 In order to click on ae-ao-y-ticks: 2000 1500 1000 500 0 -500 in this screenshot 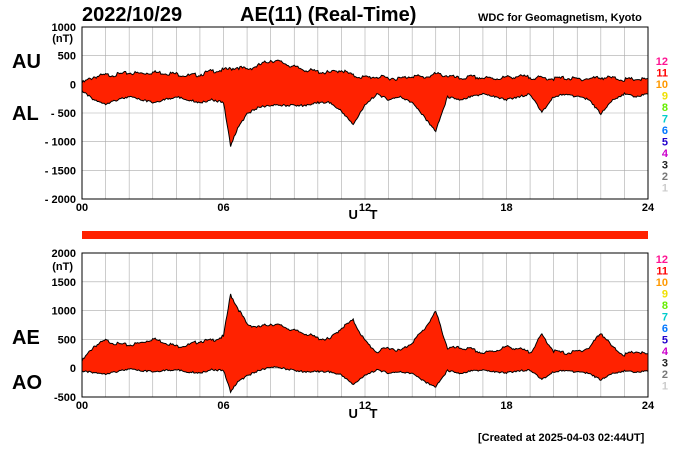, I will do `click(64, 326)`.